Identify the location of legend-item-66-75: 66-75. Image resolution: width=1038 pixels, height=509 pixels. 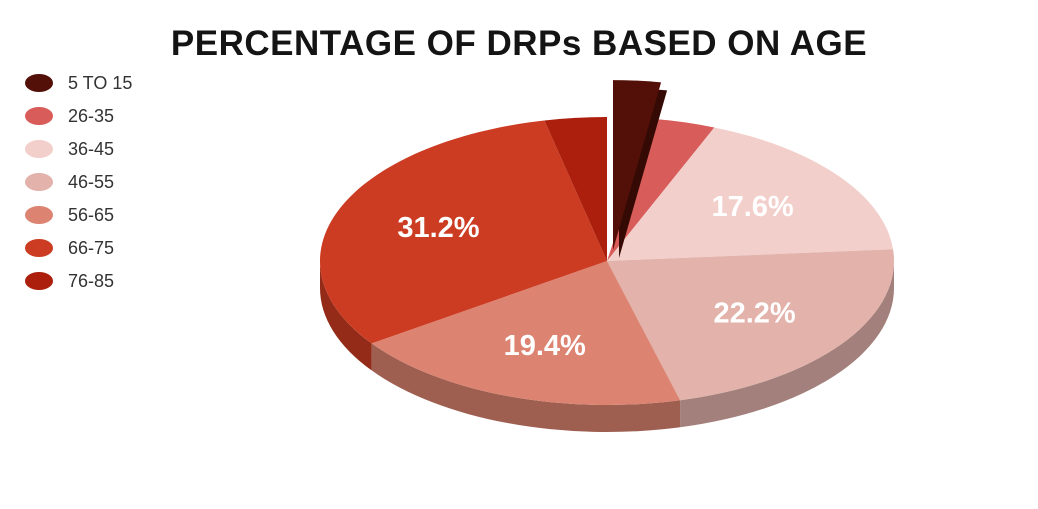
(78, 247).